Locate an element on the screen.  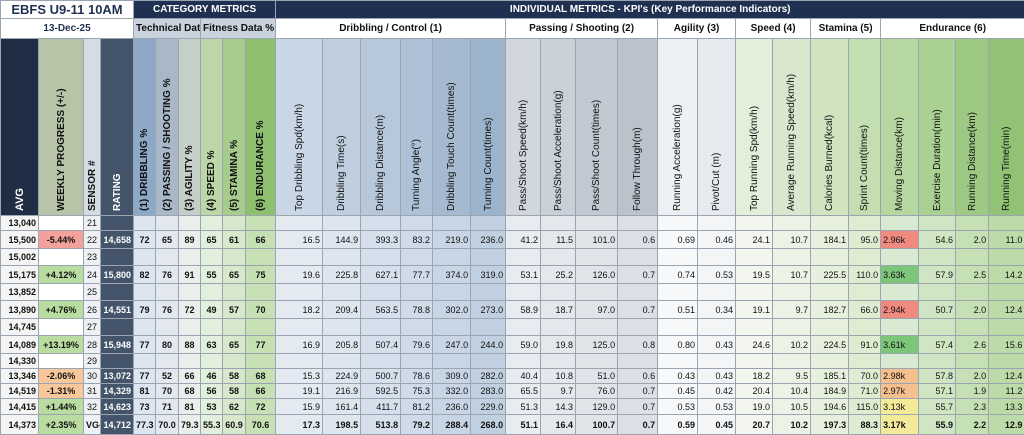
table-cell: 91 is located at coordinates (190, 275).